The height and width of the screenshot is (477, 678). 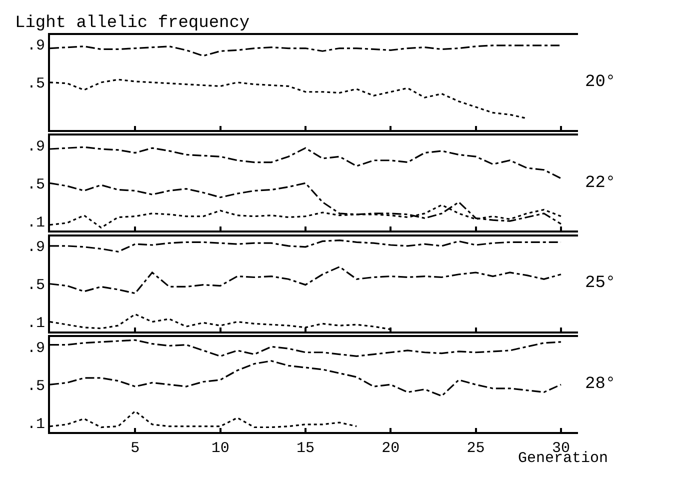 What do you see at coordinates (132, 23) in the screenshot?
I see `chart-title: Light allelic frequency` at bounding box center [132, 23].